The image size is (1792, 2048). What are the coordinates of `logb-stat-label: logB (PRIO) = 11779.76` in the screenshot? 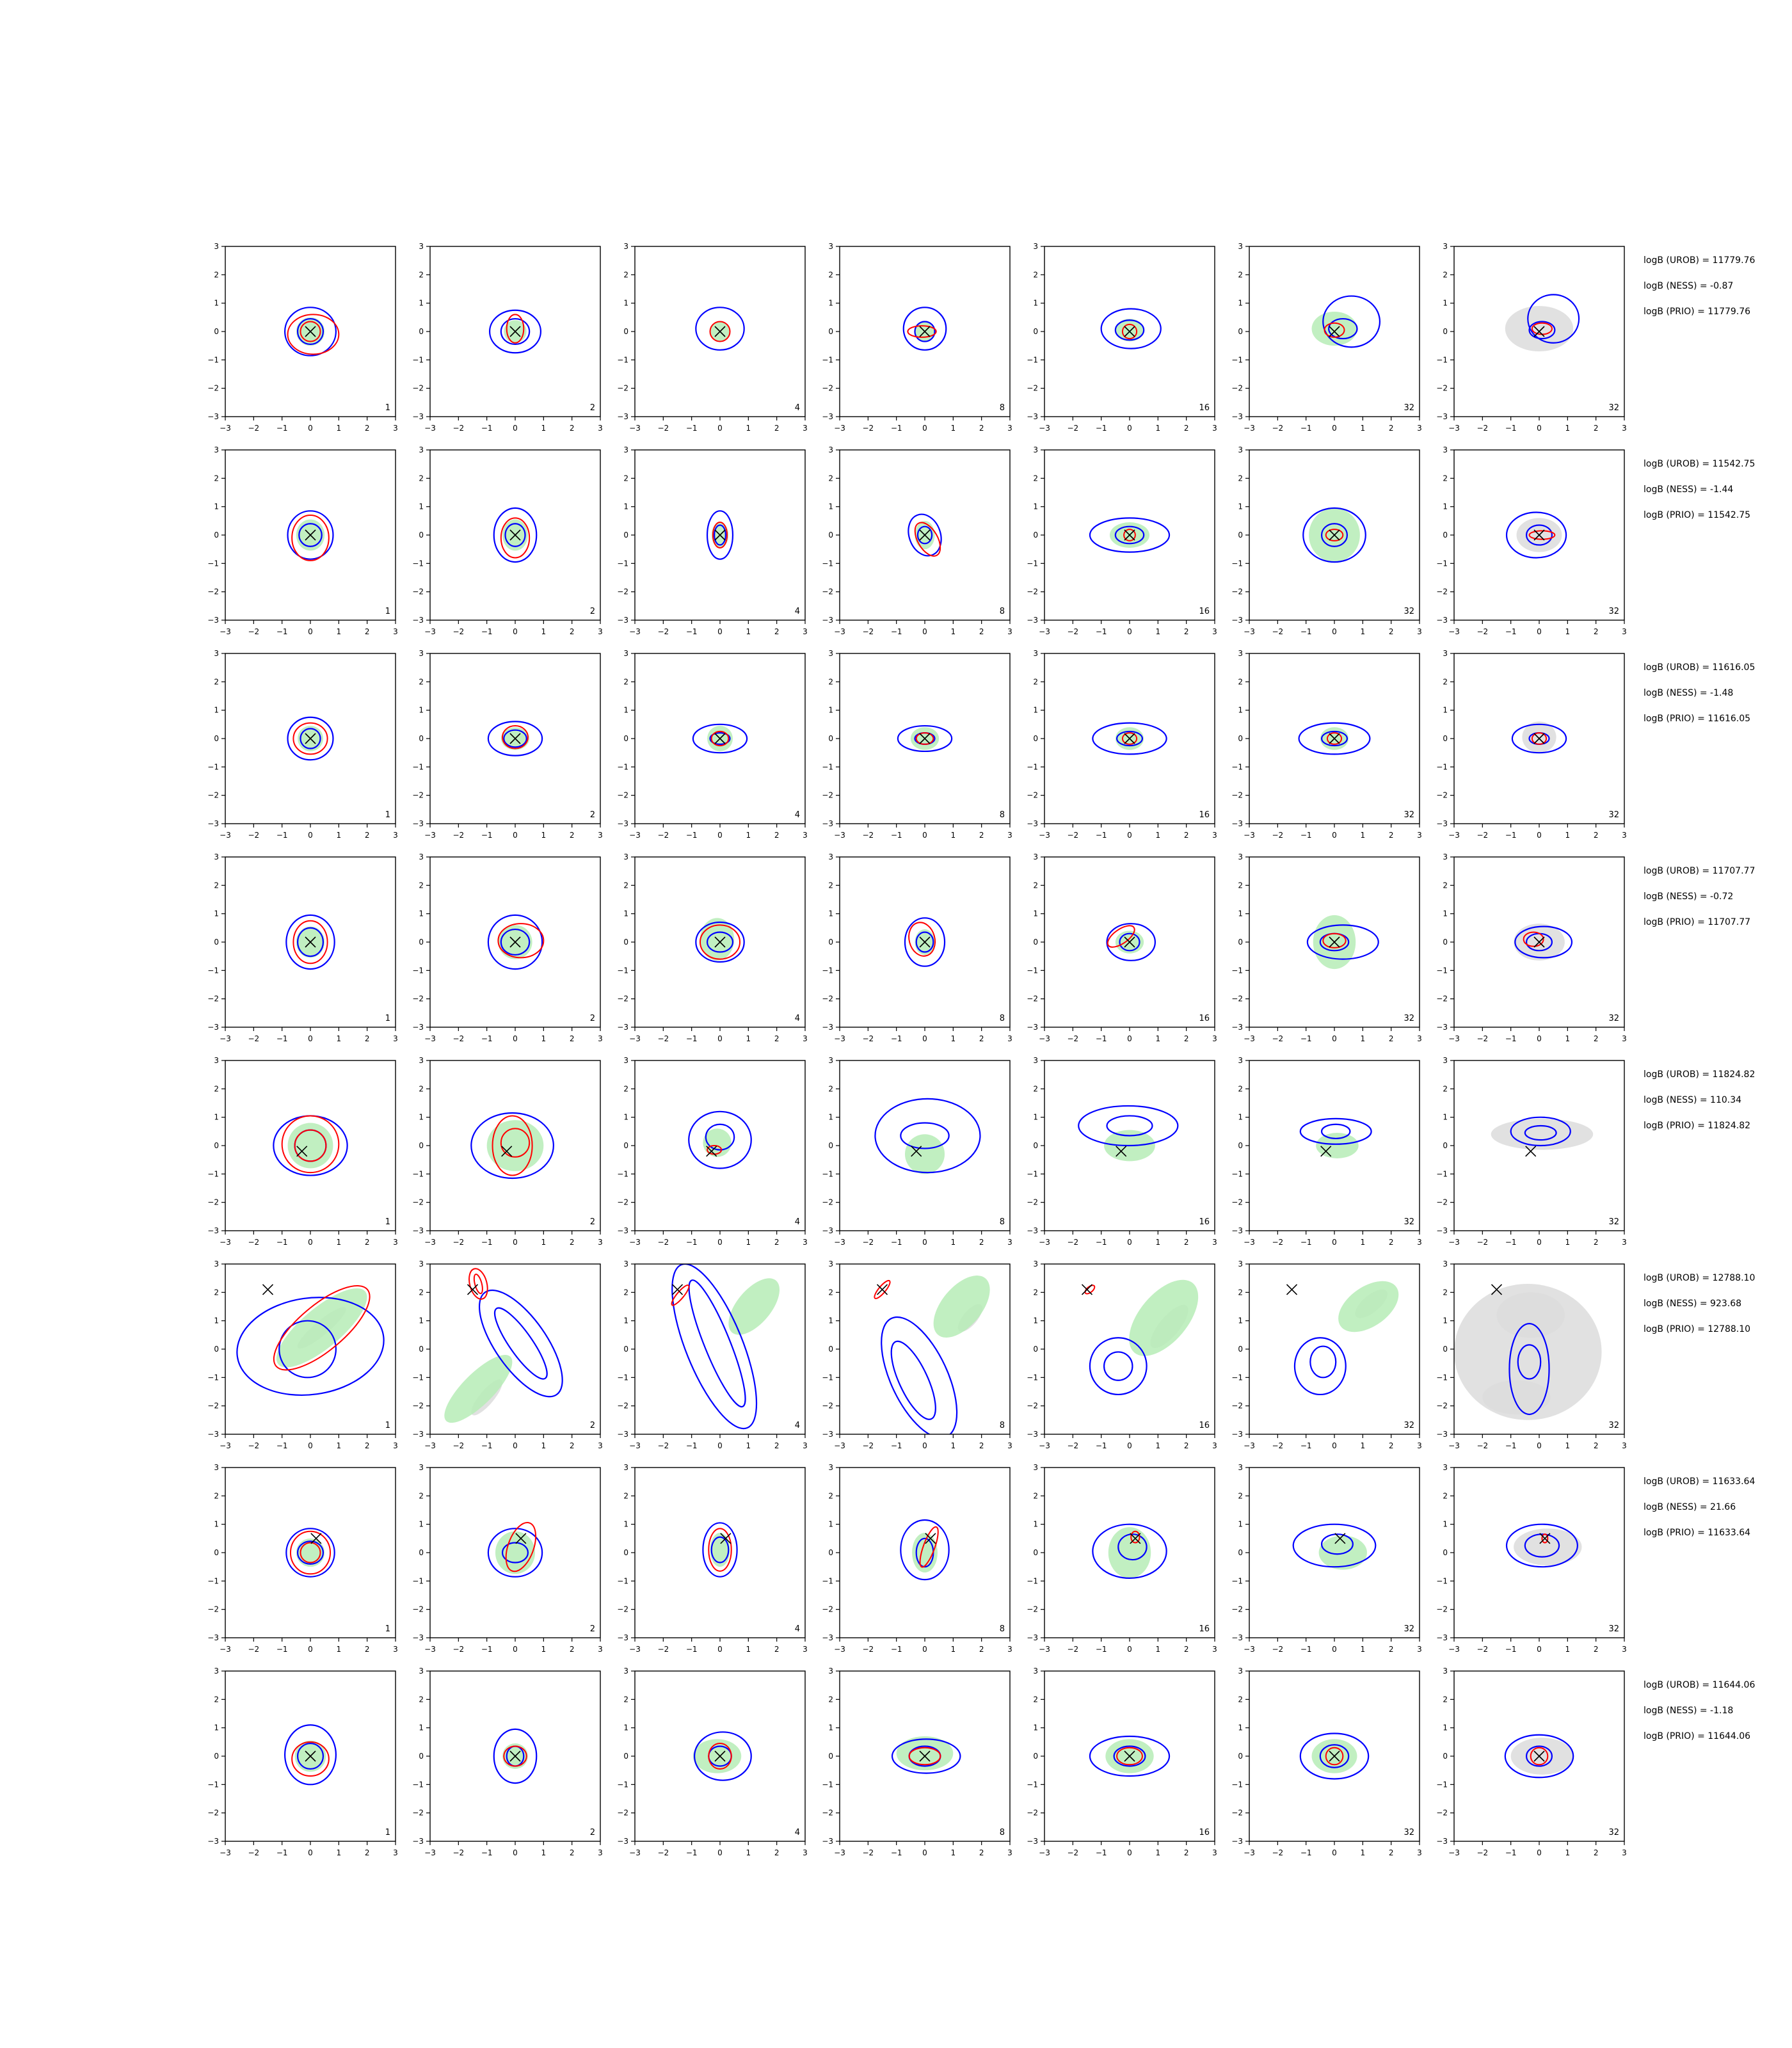 It's located at (1697, 312).